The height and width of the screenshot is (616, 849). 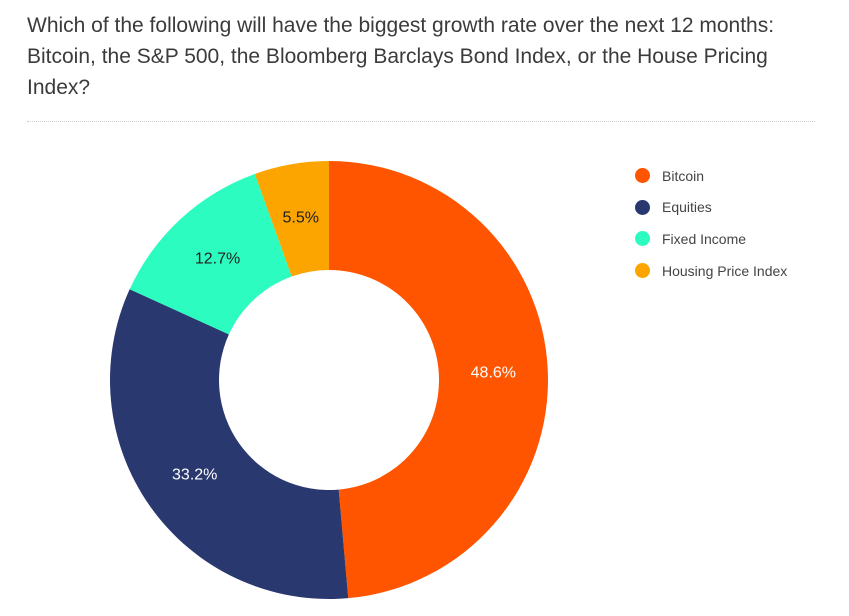 I want to click on legend-item-housing-price-index: Housing Price Index, so click(x=711, y=271).